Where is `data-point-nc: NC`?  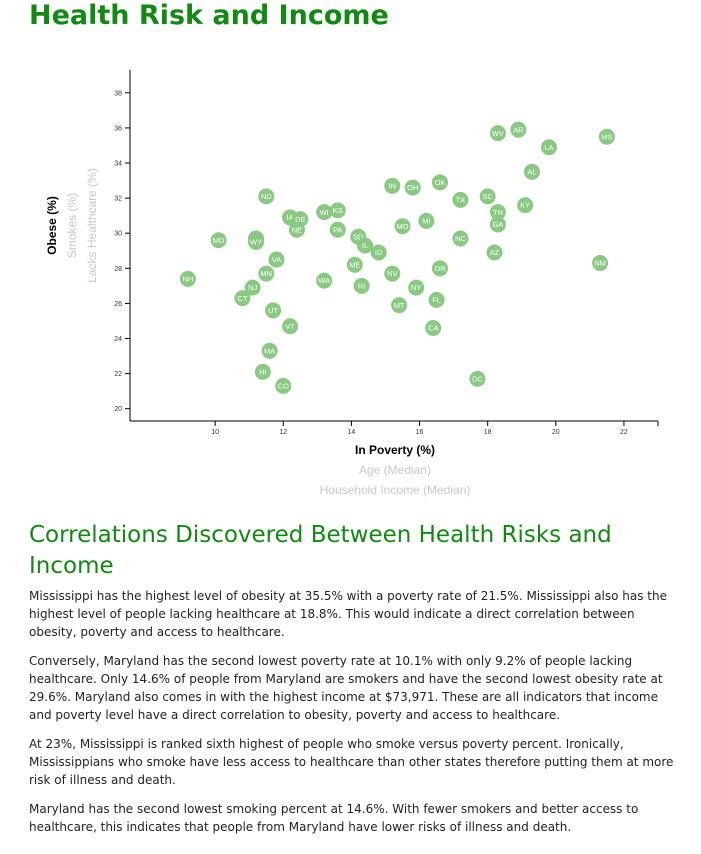
data-point-nc: NC is located at coordinates (460, 238).